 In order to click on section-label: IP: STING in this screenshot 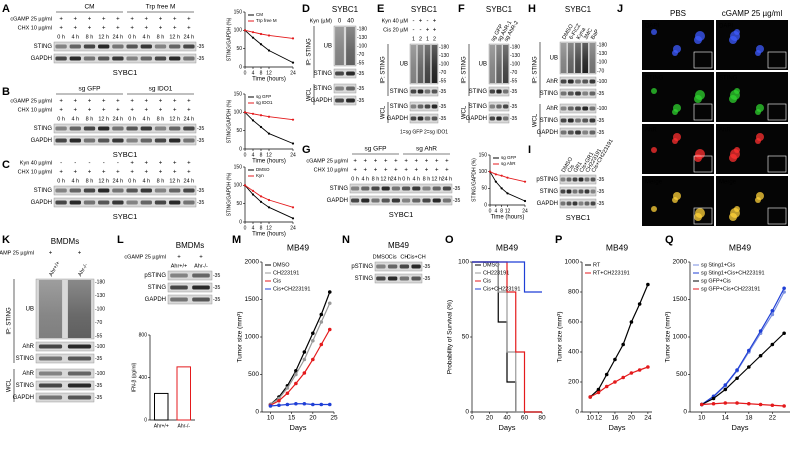, I will do `click(310, 52)`.